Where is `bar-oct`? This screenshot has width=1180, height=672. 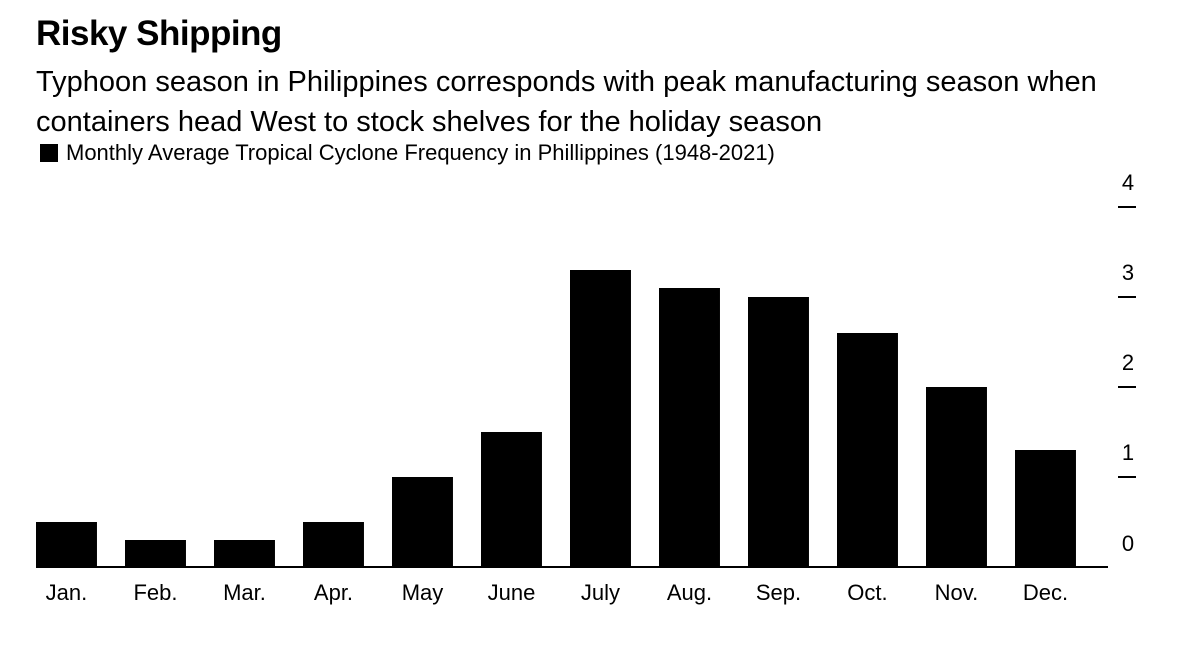
bar-oct is located at coordinates (867, 450).